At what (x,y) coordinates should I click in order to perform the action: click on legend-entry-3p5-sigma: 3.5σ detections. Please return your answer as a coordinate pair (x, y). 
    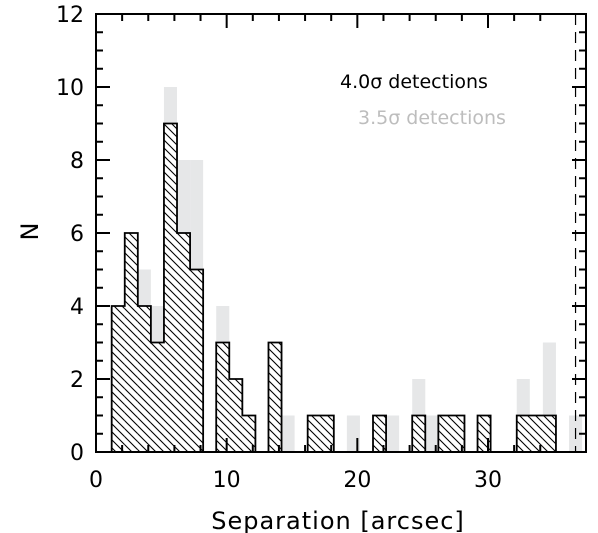
    Looking at the image, I should click on (432, 118).